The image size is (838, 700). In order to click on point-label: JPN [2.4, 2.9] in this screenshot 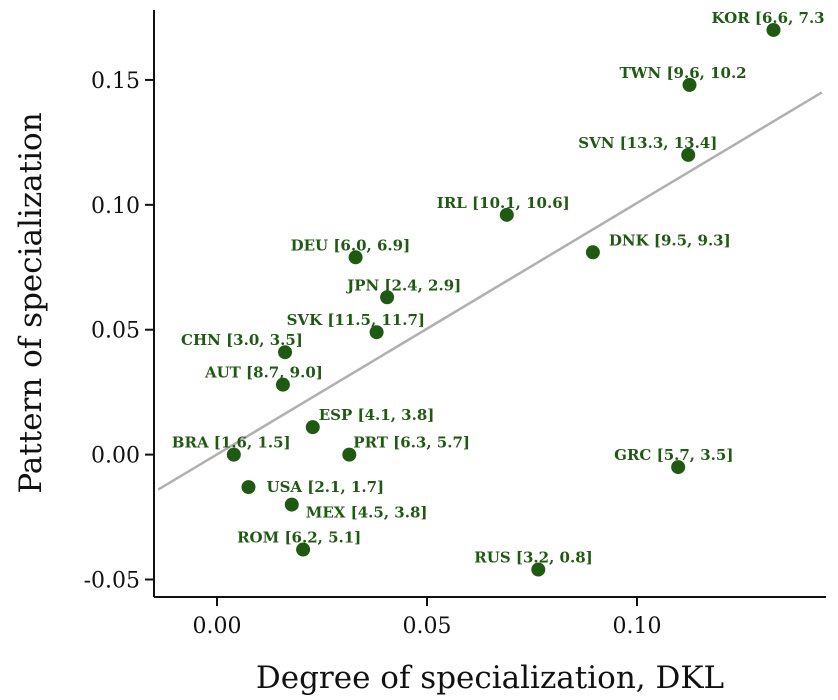, I will do `click(403, 285)`.